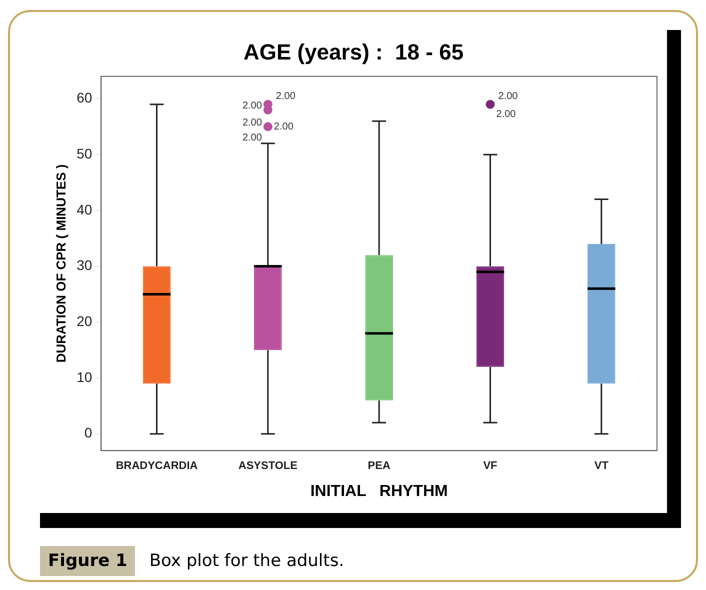 This screenshot has width=706, height=590. What do you see at coordinates (88, 561) in the screenshot?
I see `caption: Figure 1` at bounding box center [88, 561].